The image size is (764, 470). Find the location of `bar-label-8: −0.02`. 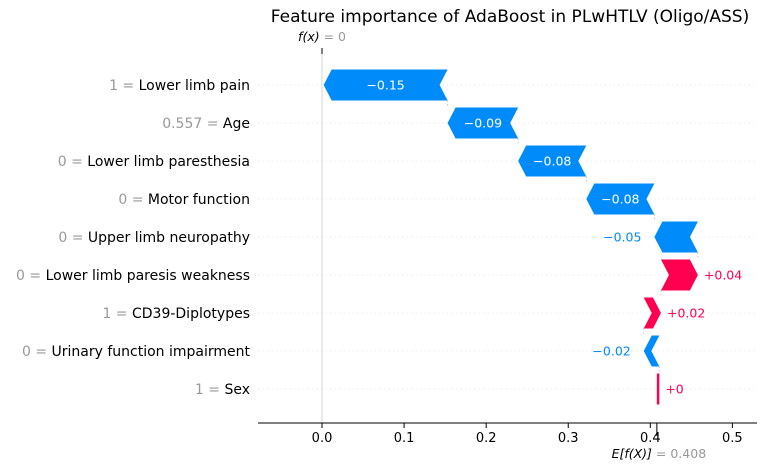

bar-label-8: −0.02 is located at coordinates (611, 351).